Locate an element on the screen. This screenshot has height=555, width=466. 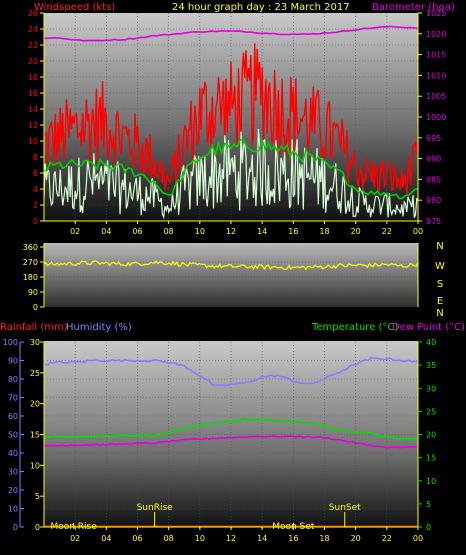
windspeed-tick-label: 24 is located at coordinates (33, 29).